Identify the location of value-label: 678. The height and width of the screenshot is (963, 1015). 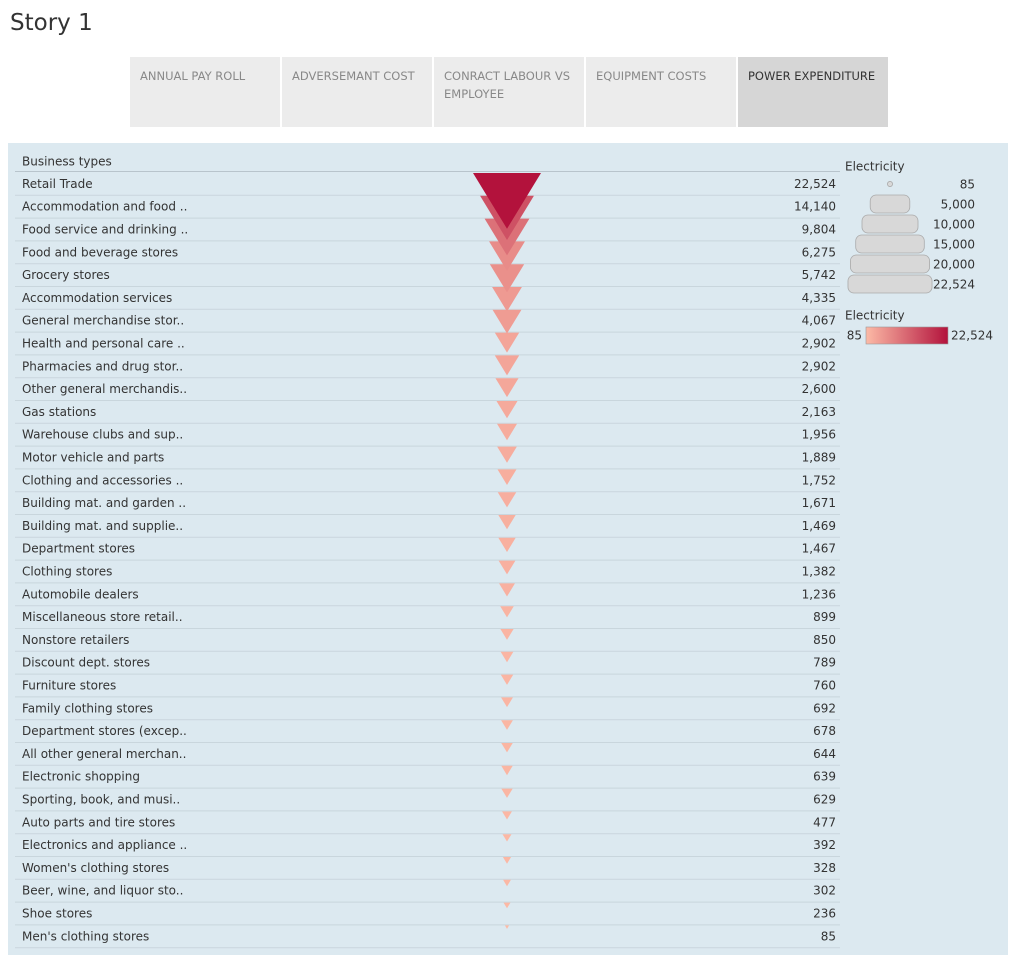
(824, 731).